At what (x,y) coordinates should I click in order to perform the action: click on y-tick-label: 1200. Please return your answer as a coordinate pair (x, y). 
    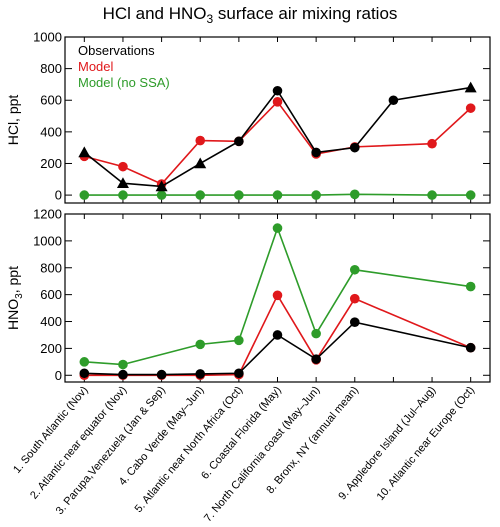
    Looking at the image, I should click on (47, 214).